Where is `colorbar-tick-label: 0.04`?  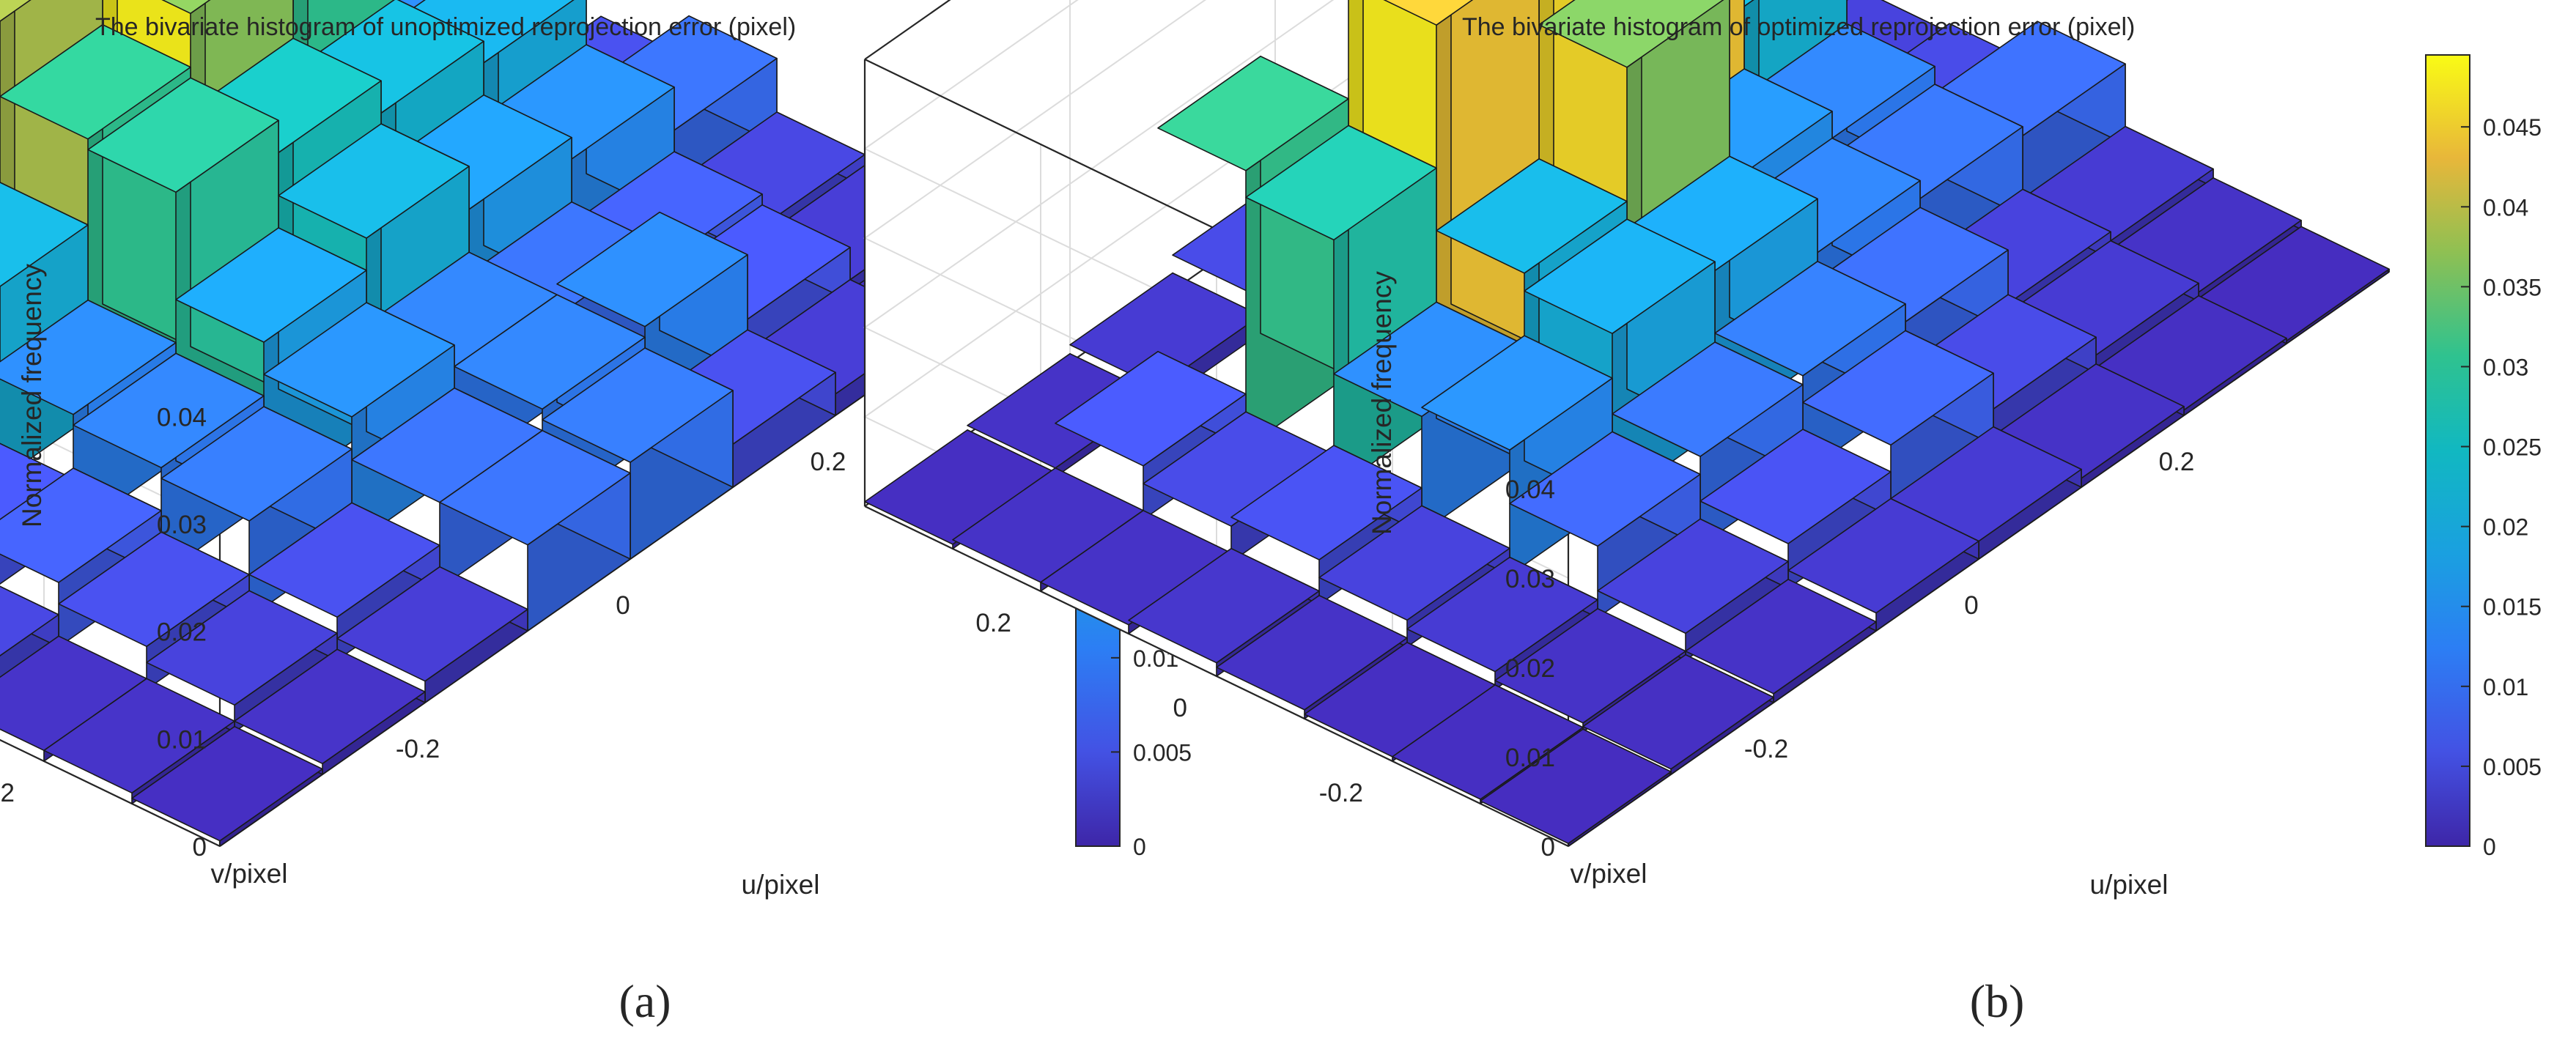 colorbar-tick-label: 0.04 is located at coordinates (2505, 208).